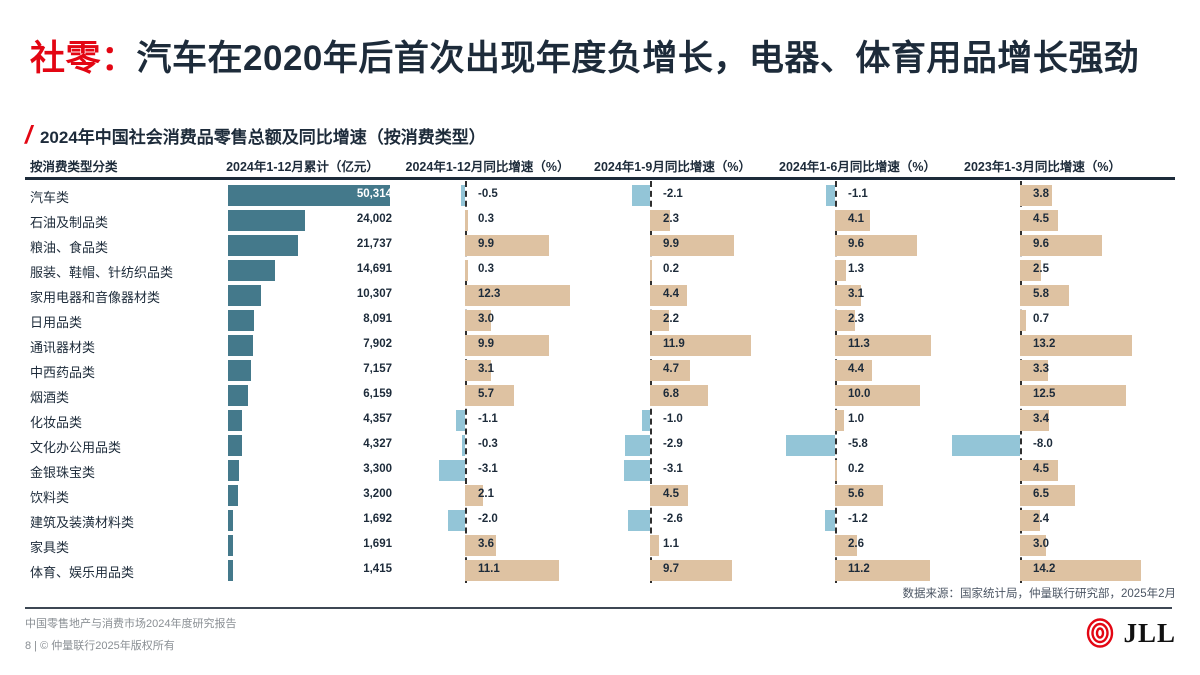  Describe the element at coordinates (377, 394) in the screenshot. I see `amount-value: 6,159` at that location.